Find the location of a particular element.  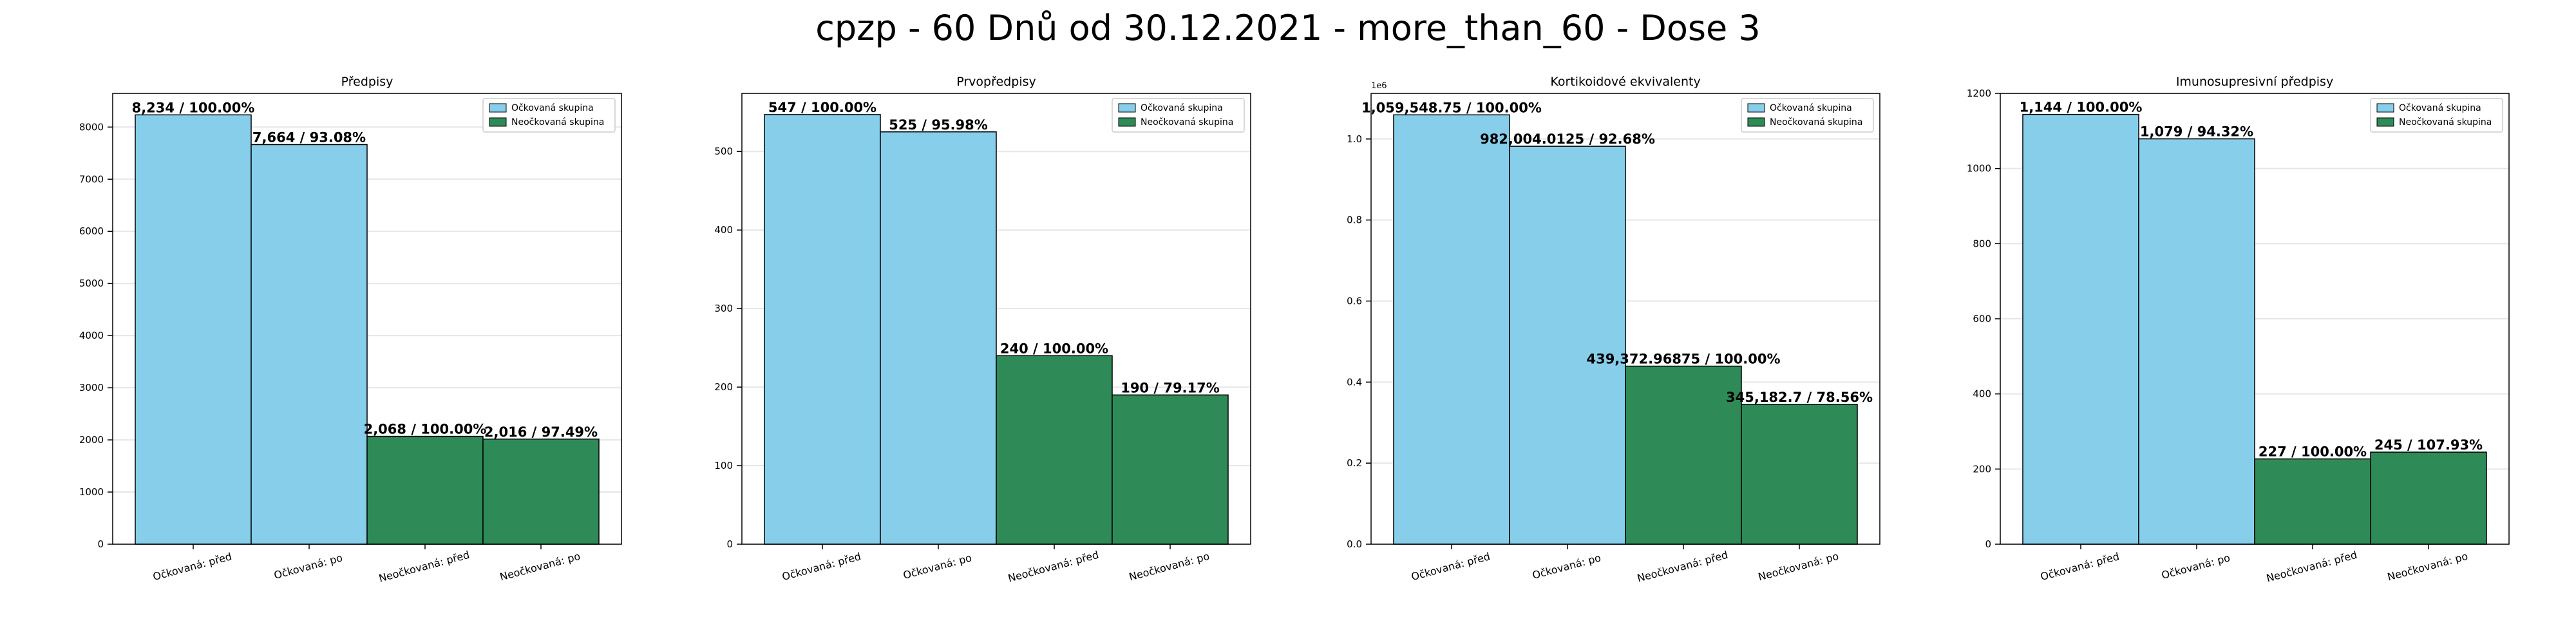

y-tick-label: 0.2 is located at coordinates (1354, 463).